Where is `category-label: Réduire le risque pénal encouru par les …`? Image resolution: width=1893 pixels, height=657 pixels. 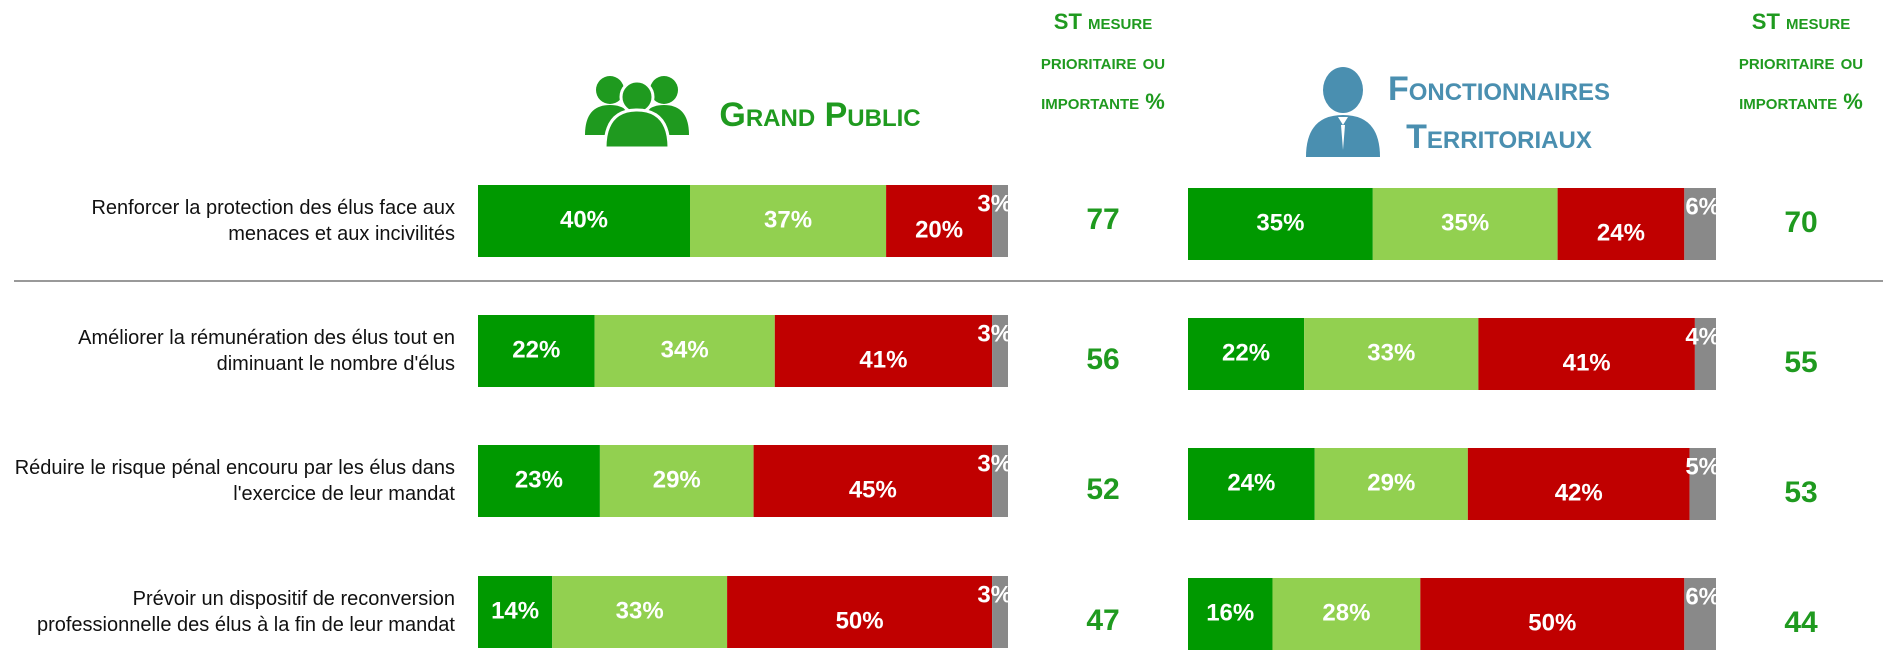 category-label: Réduire le risque pénal encouru par les … is located at coordinates (234, 481).